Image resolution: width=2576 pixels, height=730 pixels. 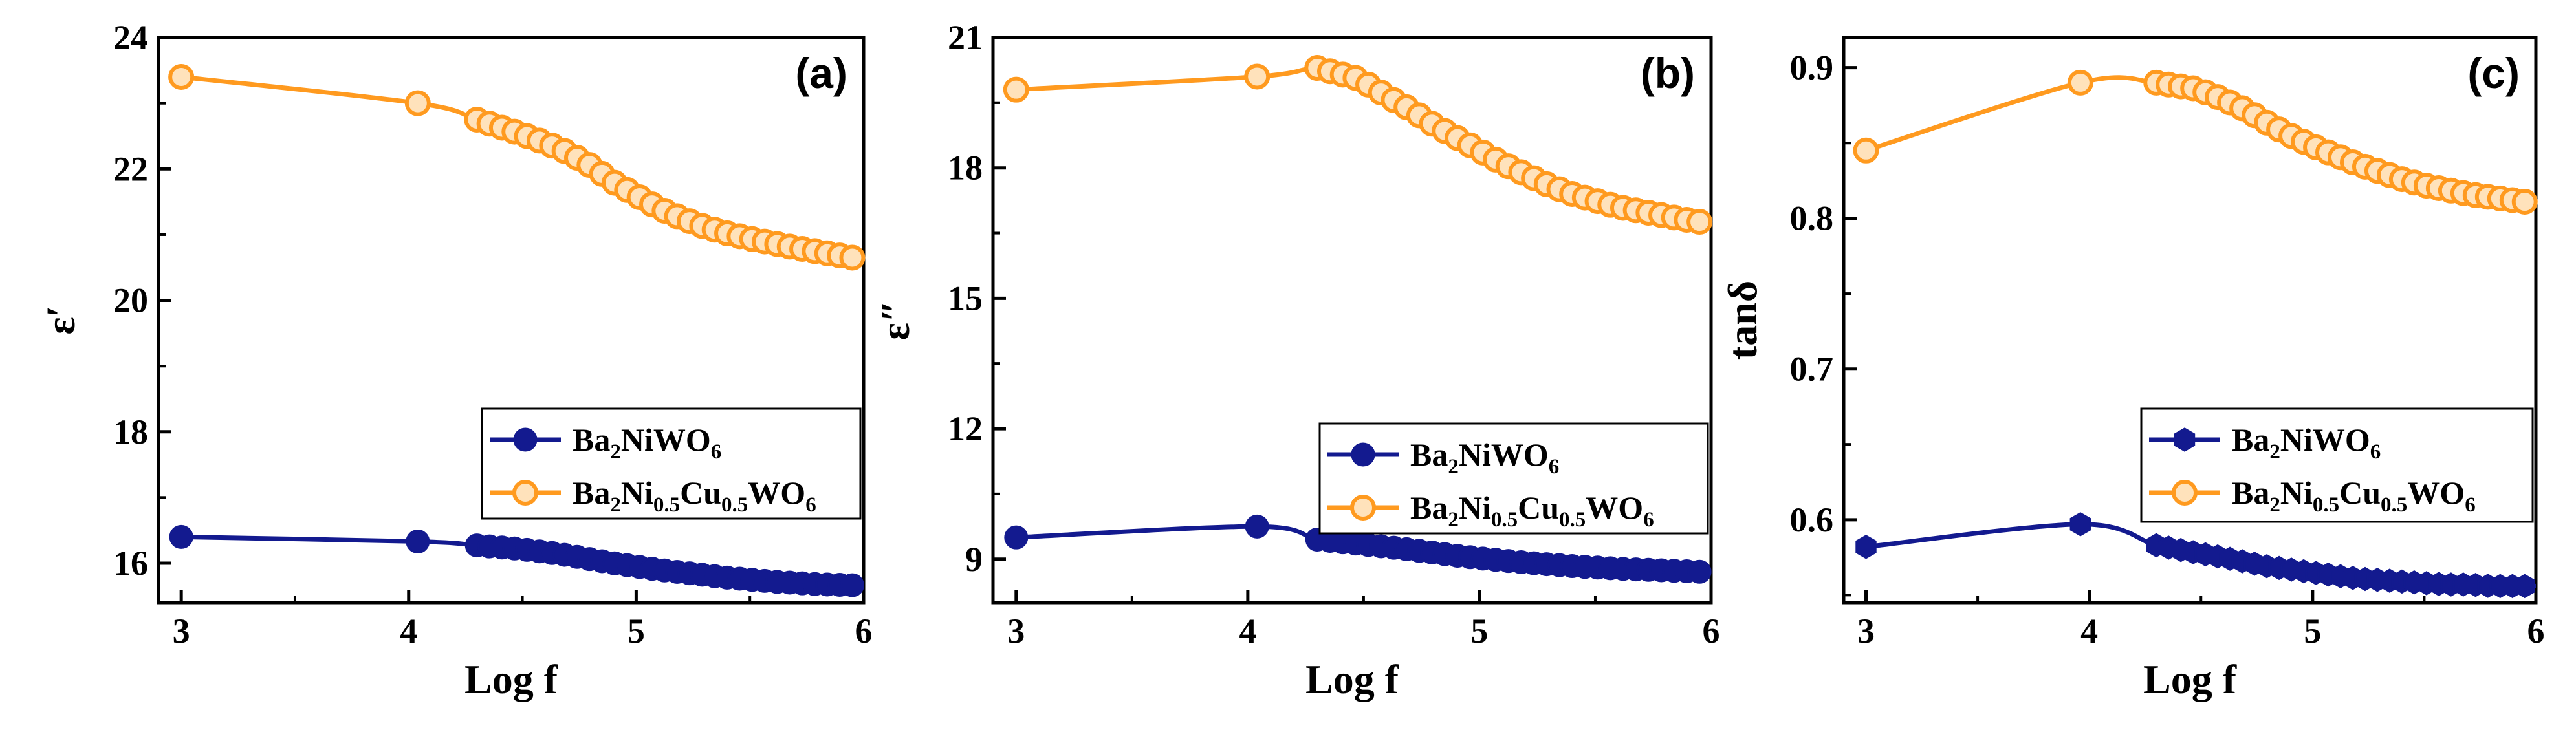 I want to click on y-tick-label: 21, so click(x=965, y=37).